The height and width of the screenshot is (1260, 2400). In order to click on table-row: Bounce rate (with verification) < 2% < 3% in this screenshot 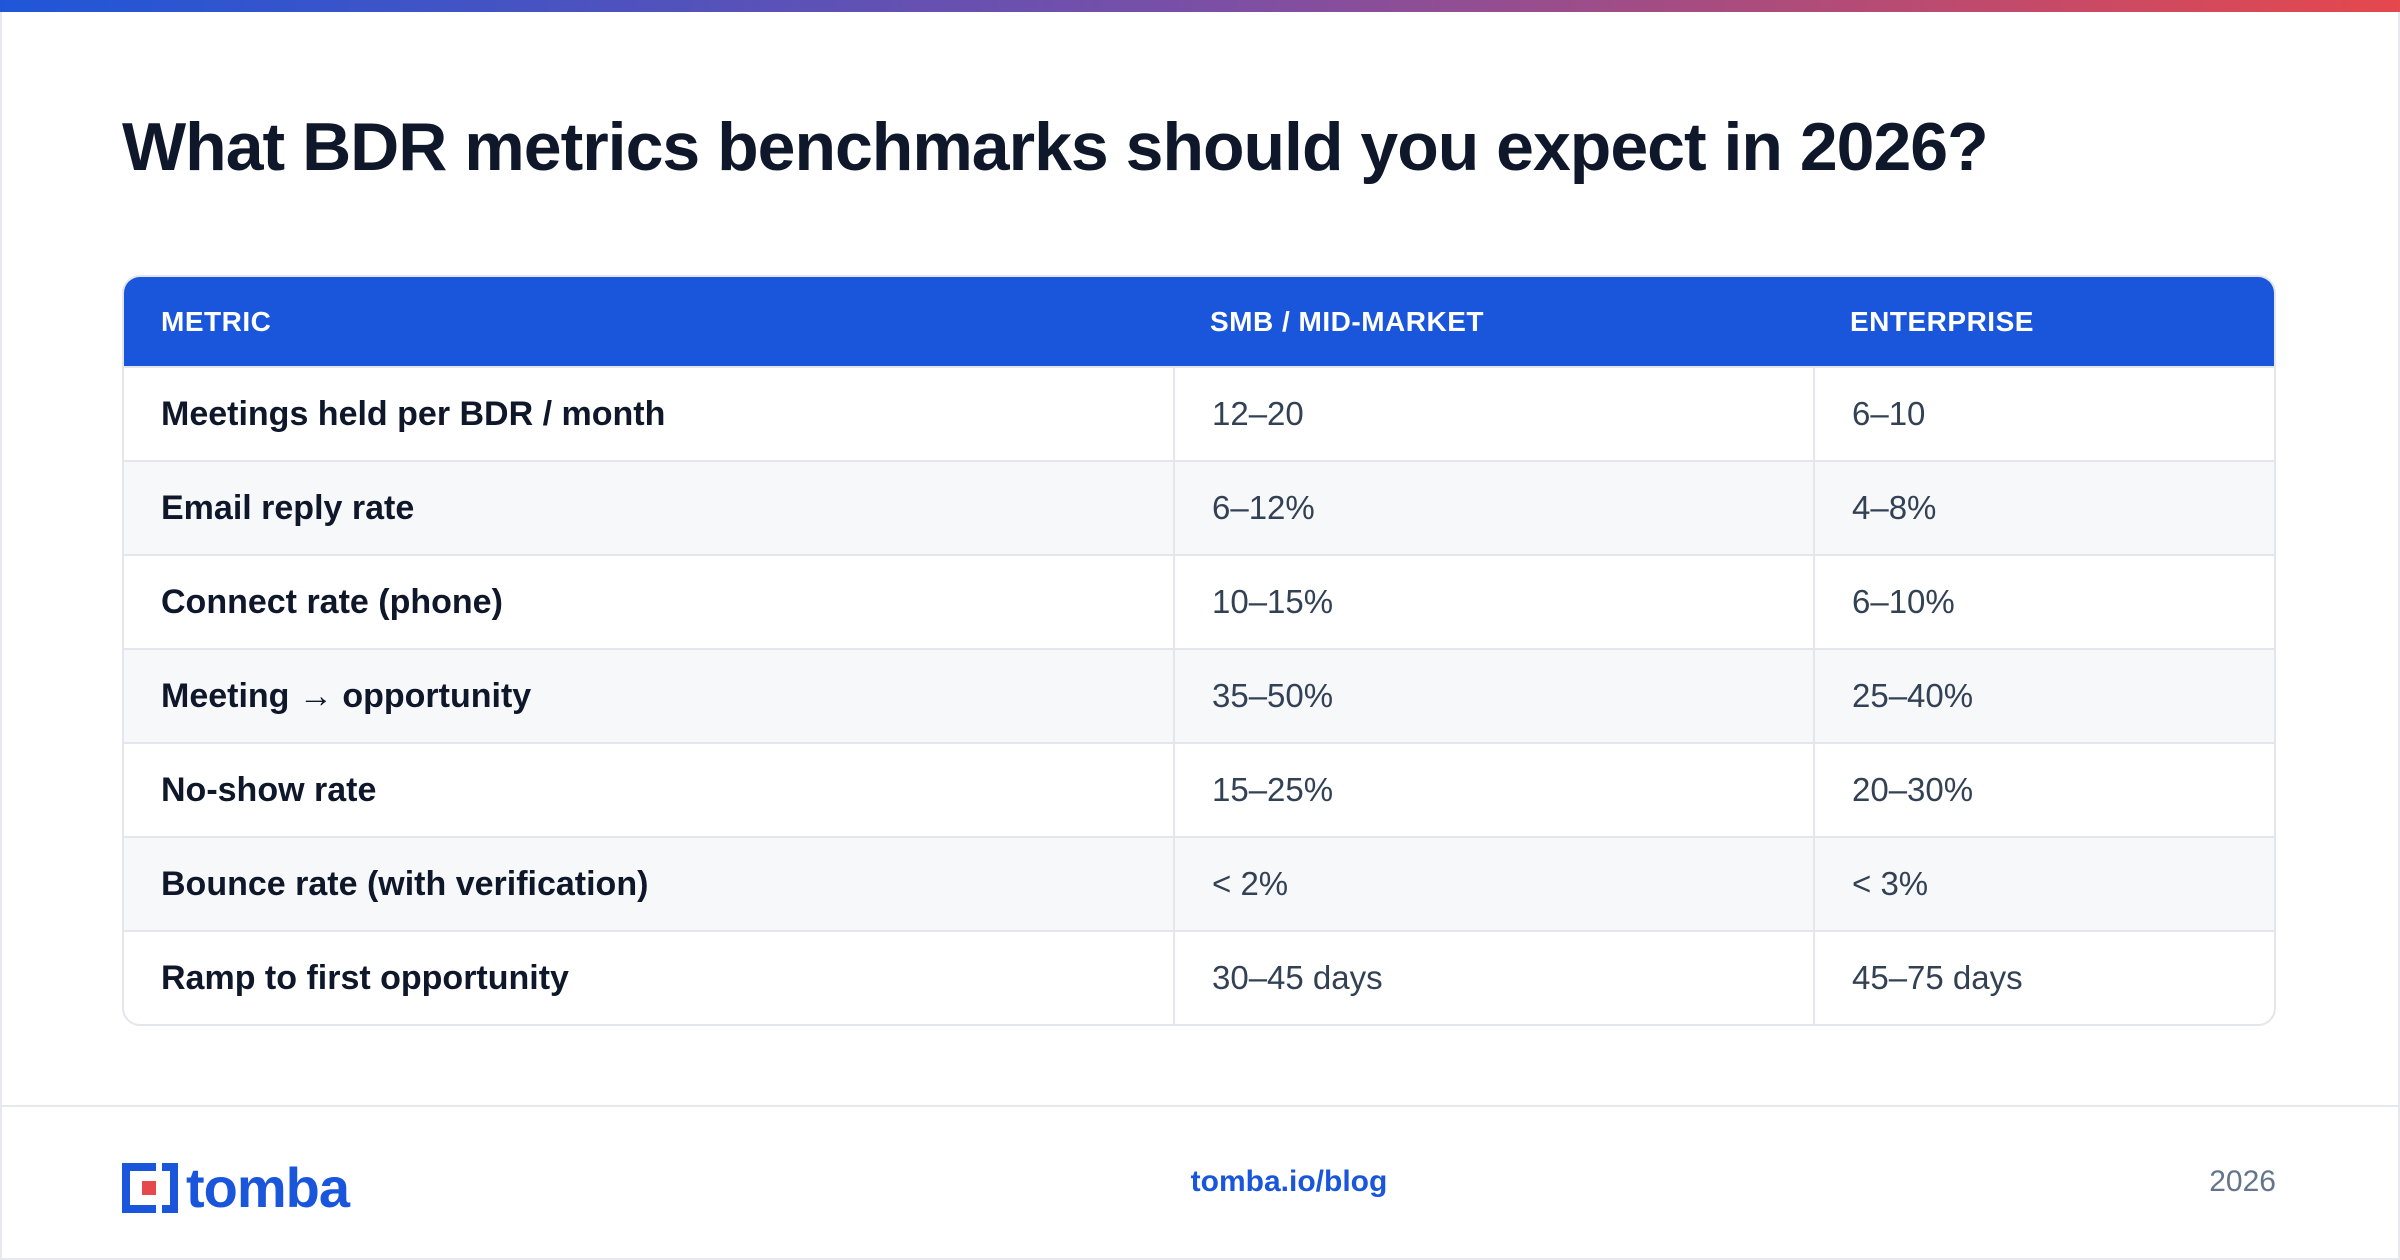, I will do `click(1199, 883)`.